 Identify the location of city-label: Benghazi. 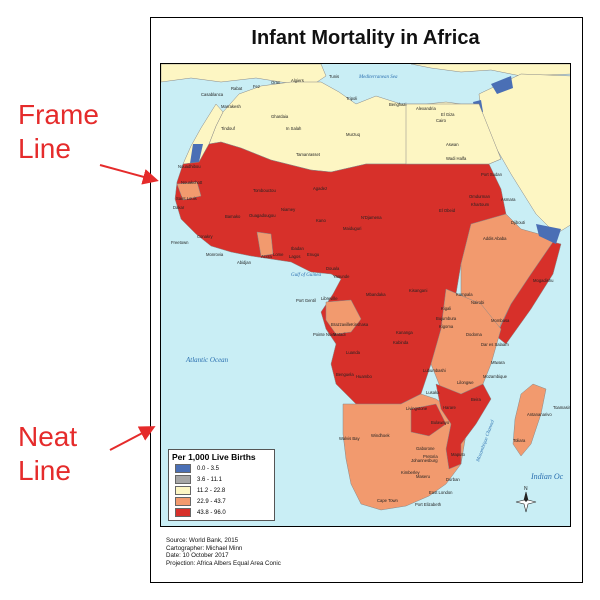
(398, 104).